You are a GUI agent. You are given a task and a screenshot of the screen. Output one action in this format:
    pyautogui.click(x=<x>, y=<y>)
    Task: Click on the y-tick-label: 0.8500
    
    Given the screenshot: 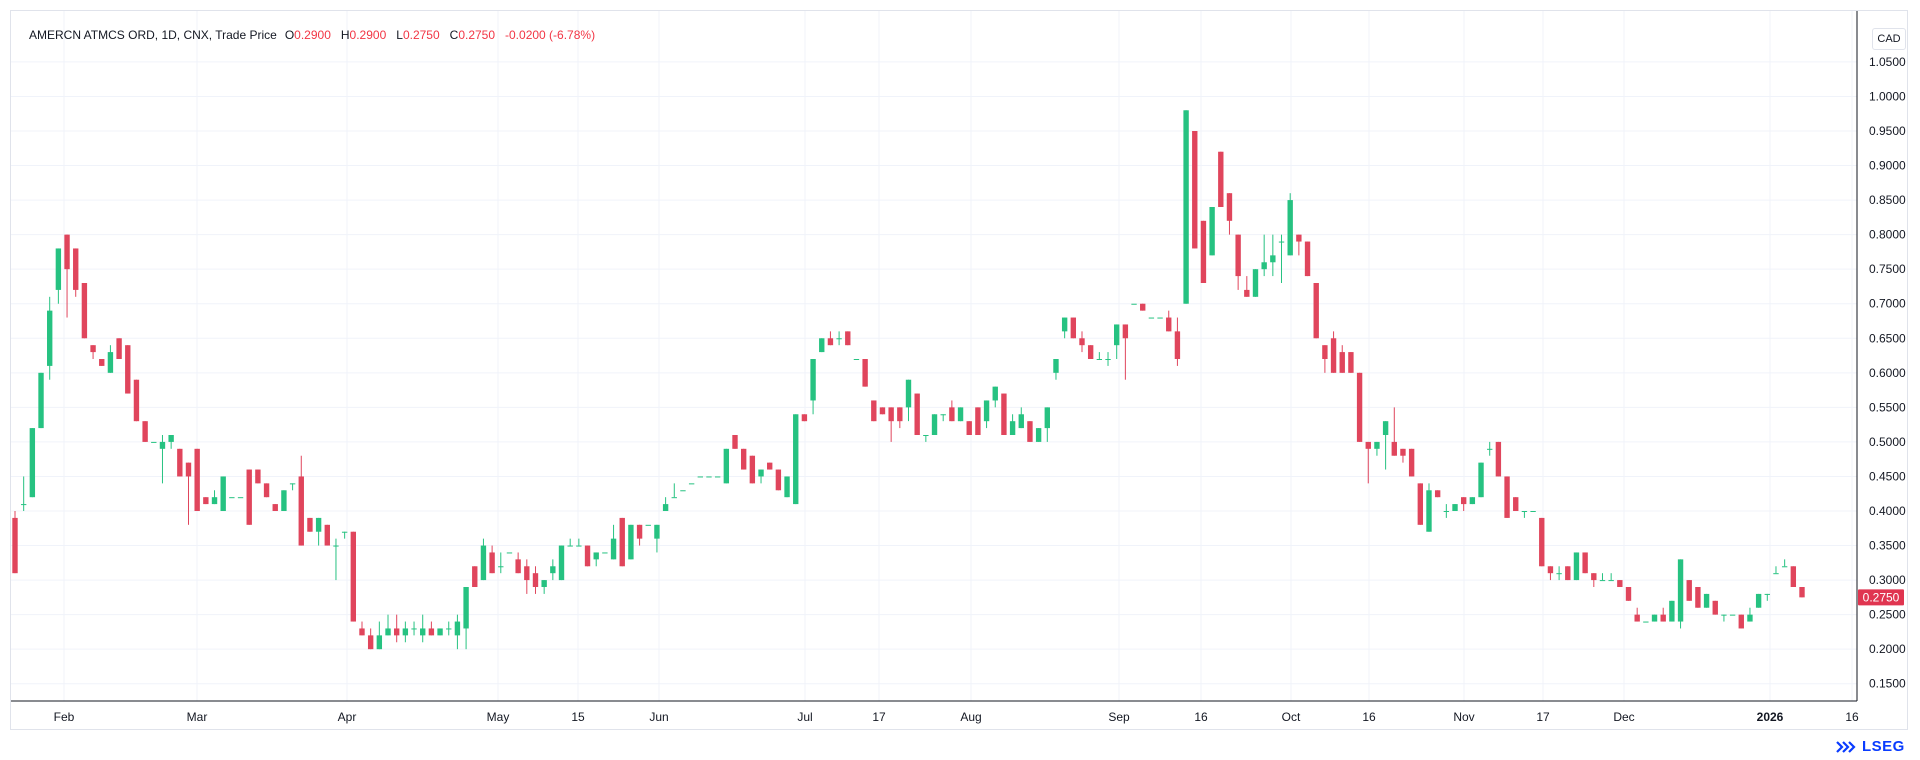 What is the action you would take?
    pyautogui.click(x=1887, y=200)
    